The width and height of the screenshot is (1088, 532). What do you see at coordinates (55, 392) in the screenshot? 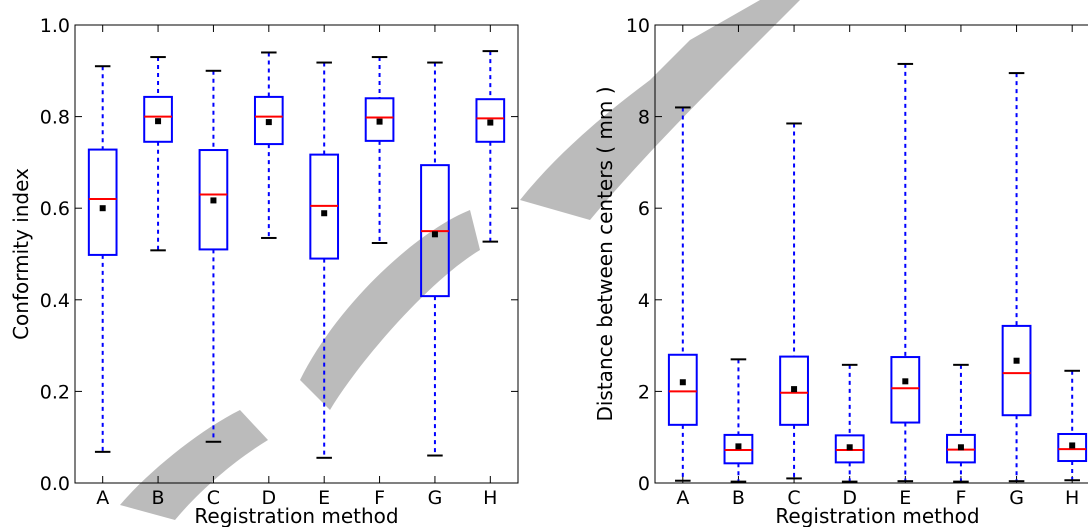
I see `y-tick-label: 0.2` at bounding box center [55, 392].